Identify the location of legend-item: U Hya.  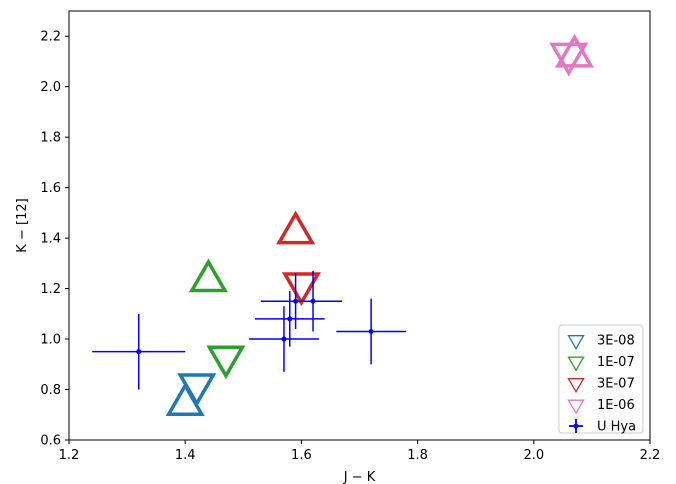
(602, 427).